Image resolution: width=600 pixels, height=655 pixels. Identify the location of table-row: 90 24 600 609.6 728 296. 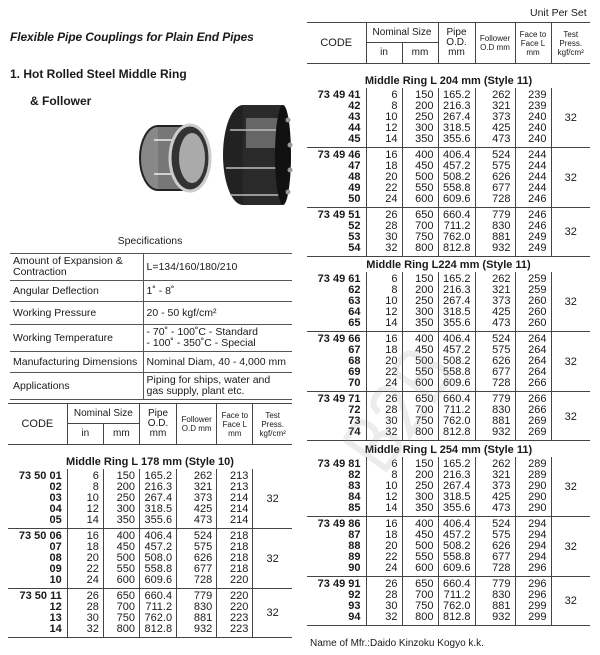
(448, 569).